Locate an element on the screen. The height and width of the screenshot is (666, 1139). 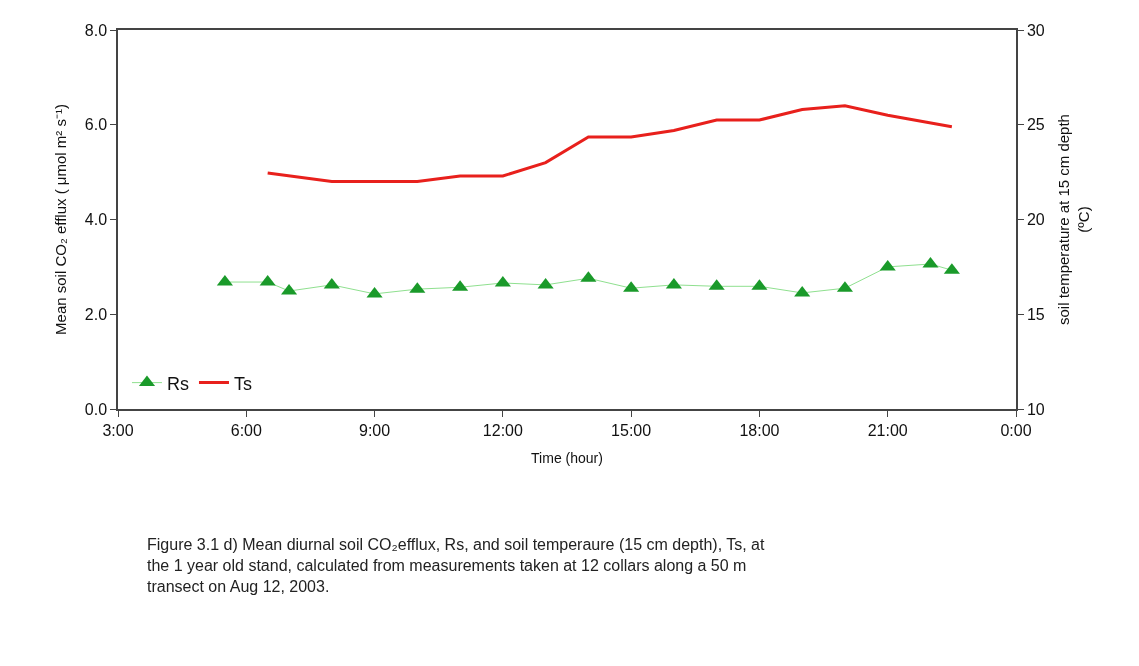
x-tick-label: 3:00 is located at coordinates (118, 430).